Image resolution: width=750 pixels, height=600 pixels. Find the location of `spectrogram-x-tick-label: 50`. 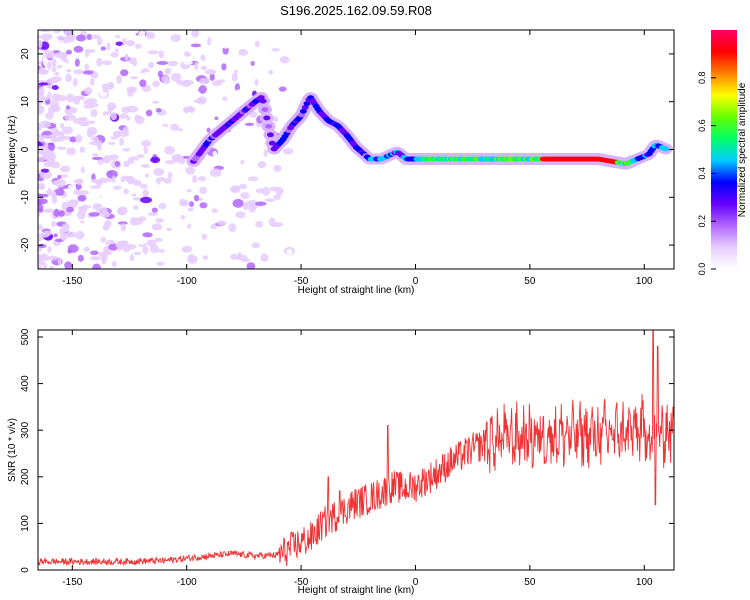

spectrogram-x-tick-label: 50 is located at coordinates (530, 281).